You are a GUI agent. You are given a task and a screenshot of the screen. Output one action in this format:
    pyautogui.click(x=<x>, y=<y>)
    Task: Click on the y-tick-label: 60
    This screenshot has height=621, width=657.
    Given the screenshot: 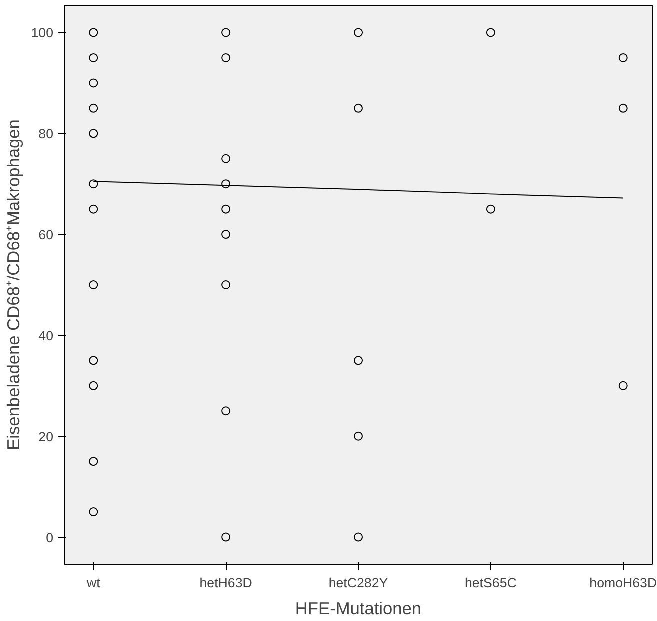 What is the action you would take?
    pyautogui.click(x=46, y=235)
    